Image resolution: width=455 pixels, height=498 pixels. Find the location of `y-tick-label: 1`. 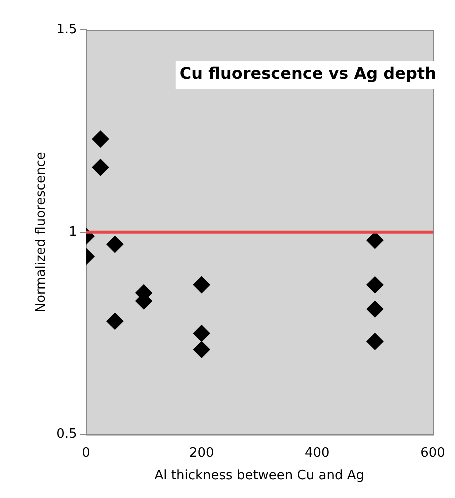

y-tick-label: 1 is located at coordinates (73, 232).